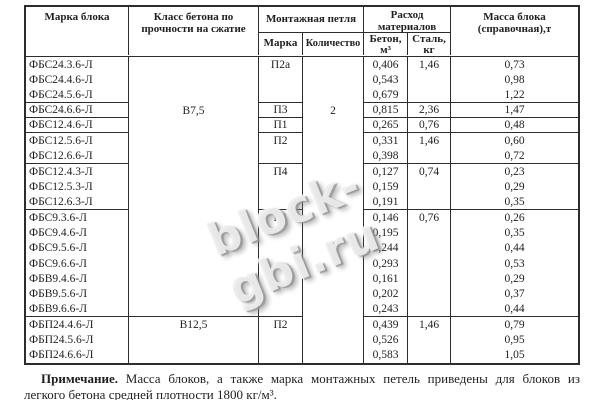 This screenshot has height=400, width=600. Describe the element at coordinates (514, 324) in the screenshot. I see `cell-block-mass: 0,79` at that location.